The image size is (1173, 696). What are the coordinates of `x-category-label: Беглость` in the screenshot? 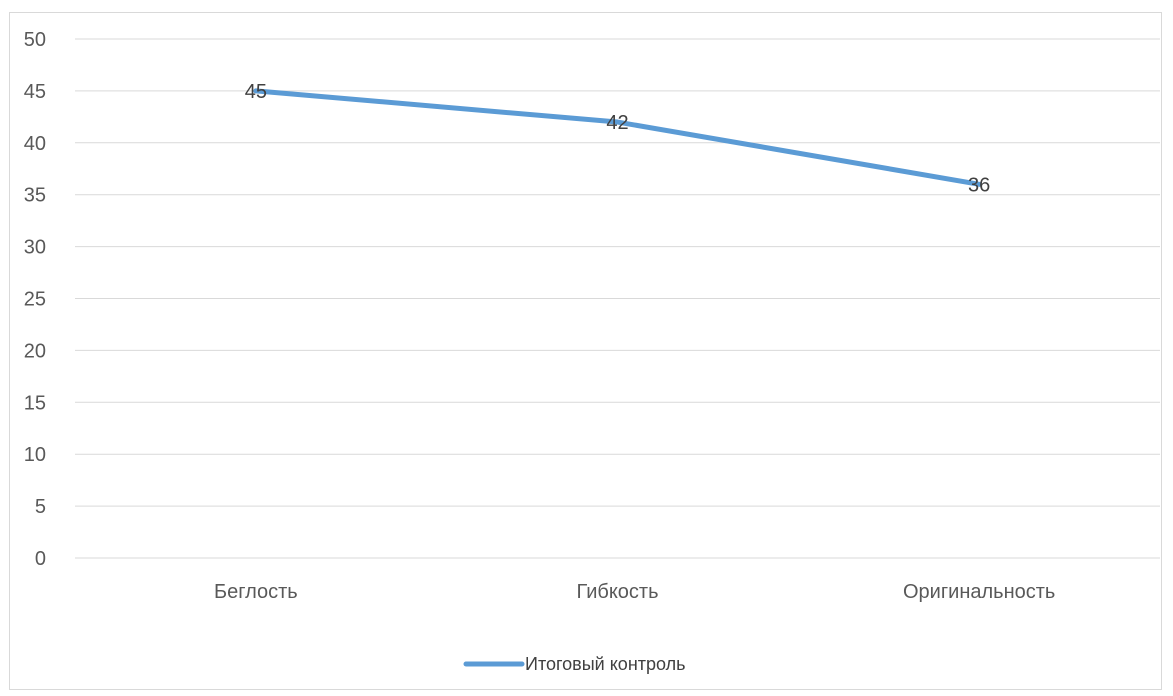 It's located at (256, 592).